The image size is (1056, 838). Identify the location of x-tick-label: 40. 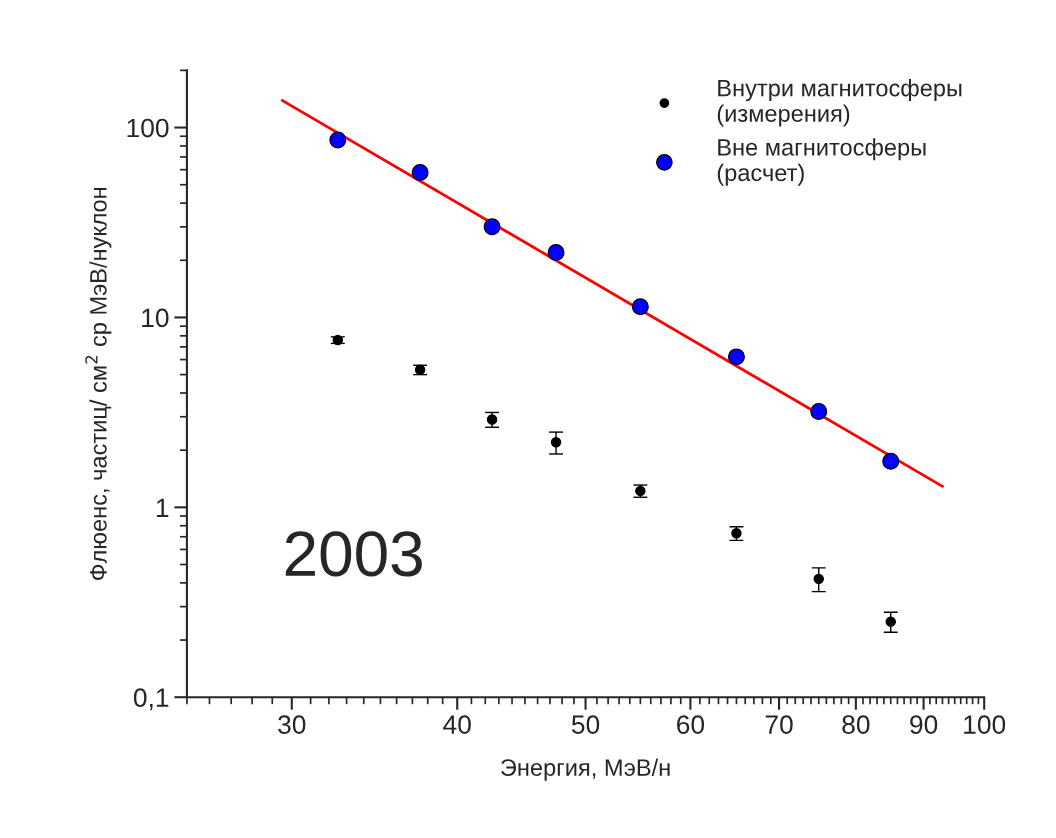
(457, 724).